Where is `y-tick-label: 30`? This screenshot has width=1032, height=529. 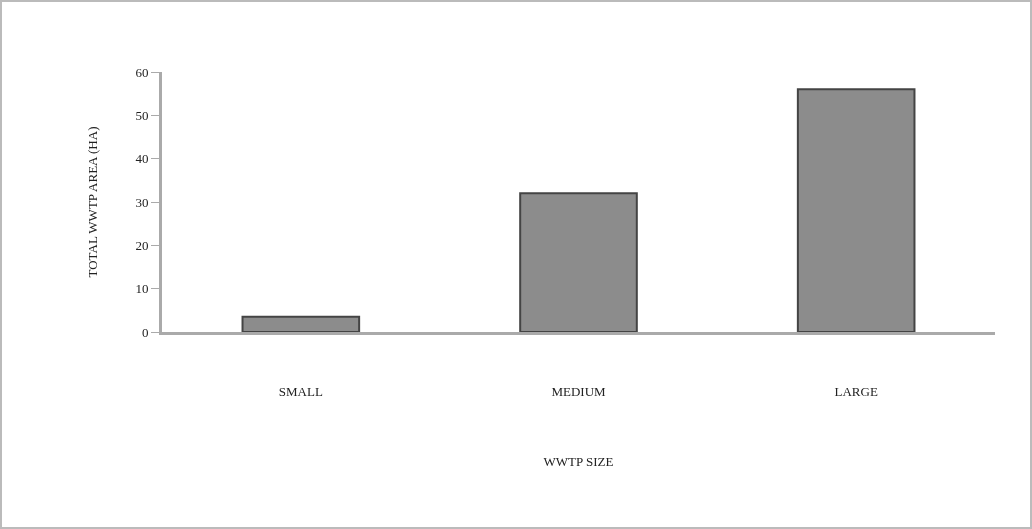
y-tick-label: 30 is located at coordinates (142, 202).